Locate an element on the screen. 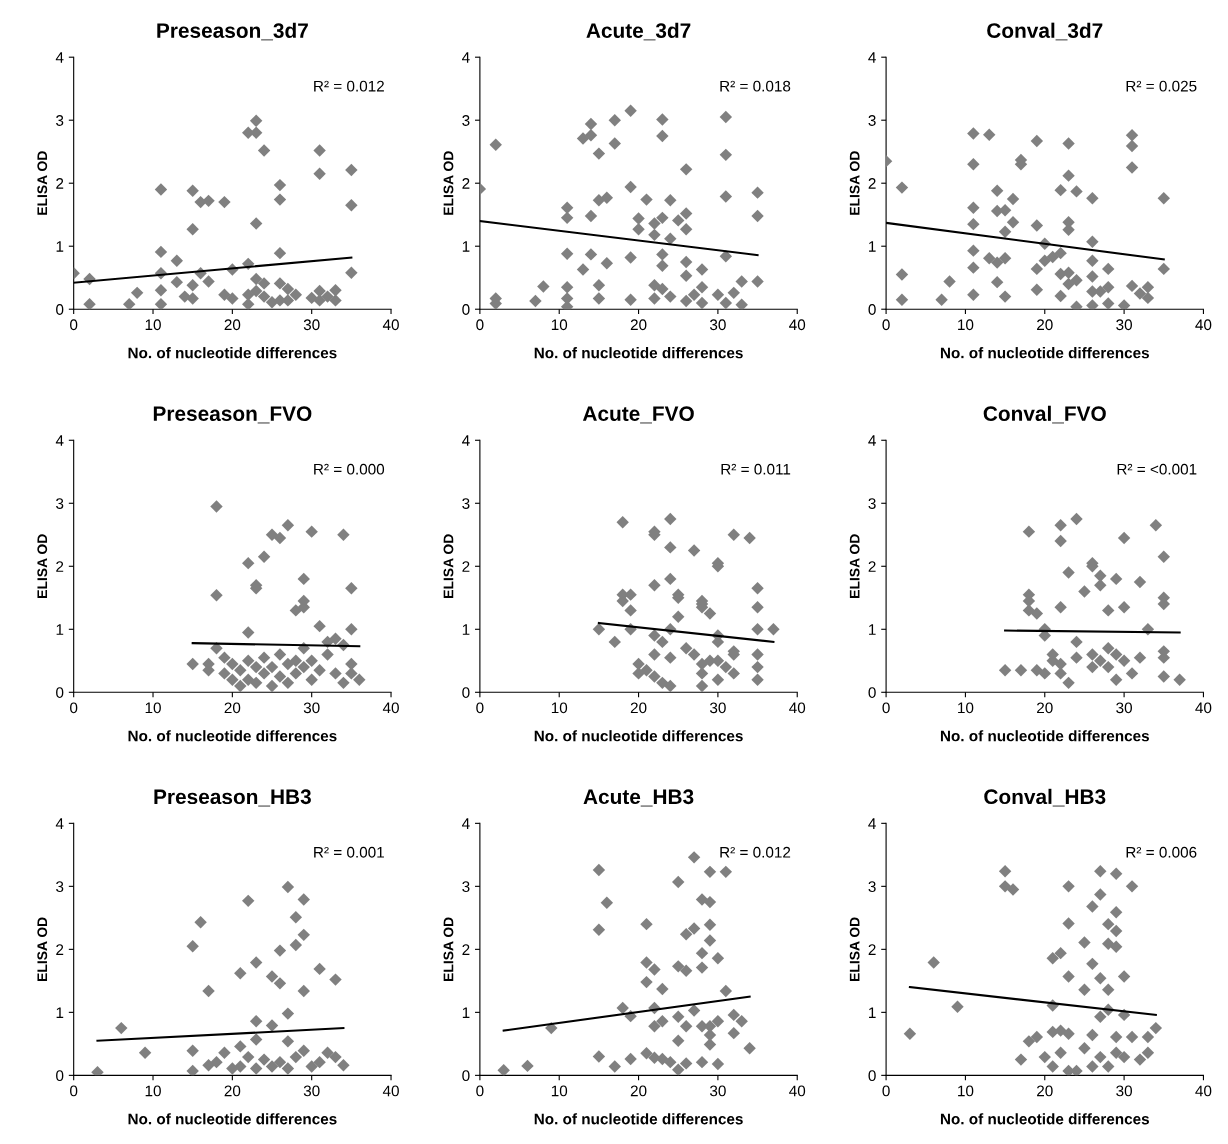  annotation: R² = 0.012 is located at coordinates (349, 86).